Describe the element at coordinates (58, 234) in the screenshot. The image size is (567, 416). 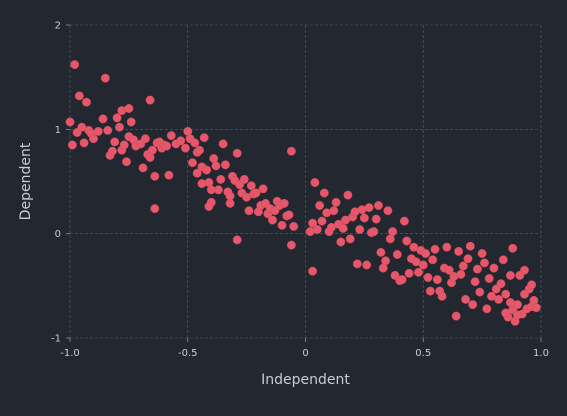
I see `y-tick-label: 0` at that location.